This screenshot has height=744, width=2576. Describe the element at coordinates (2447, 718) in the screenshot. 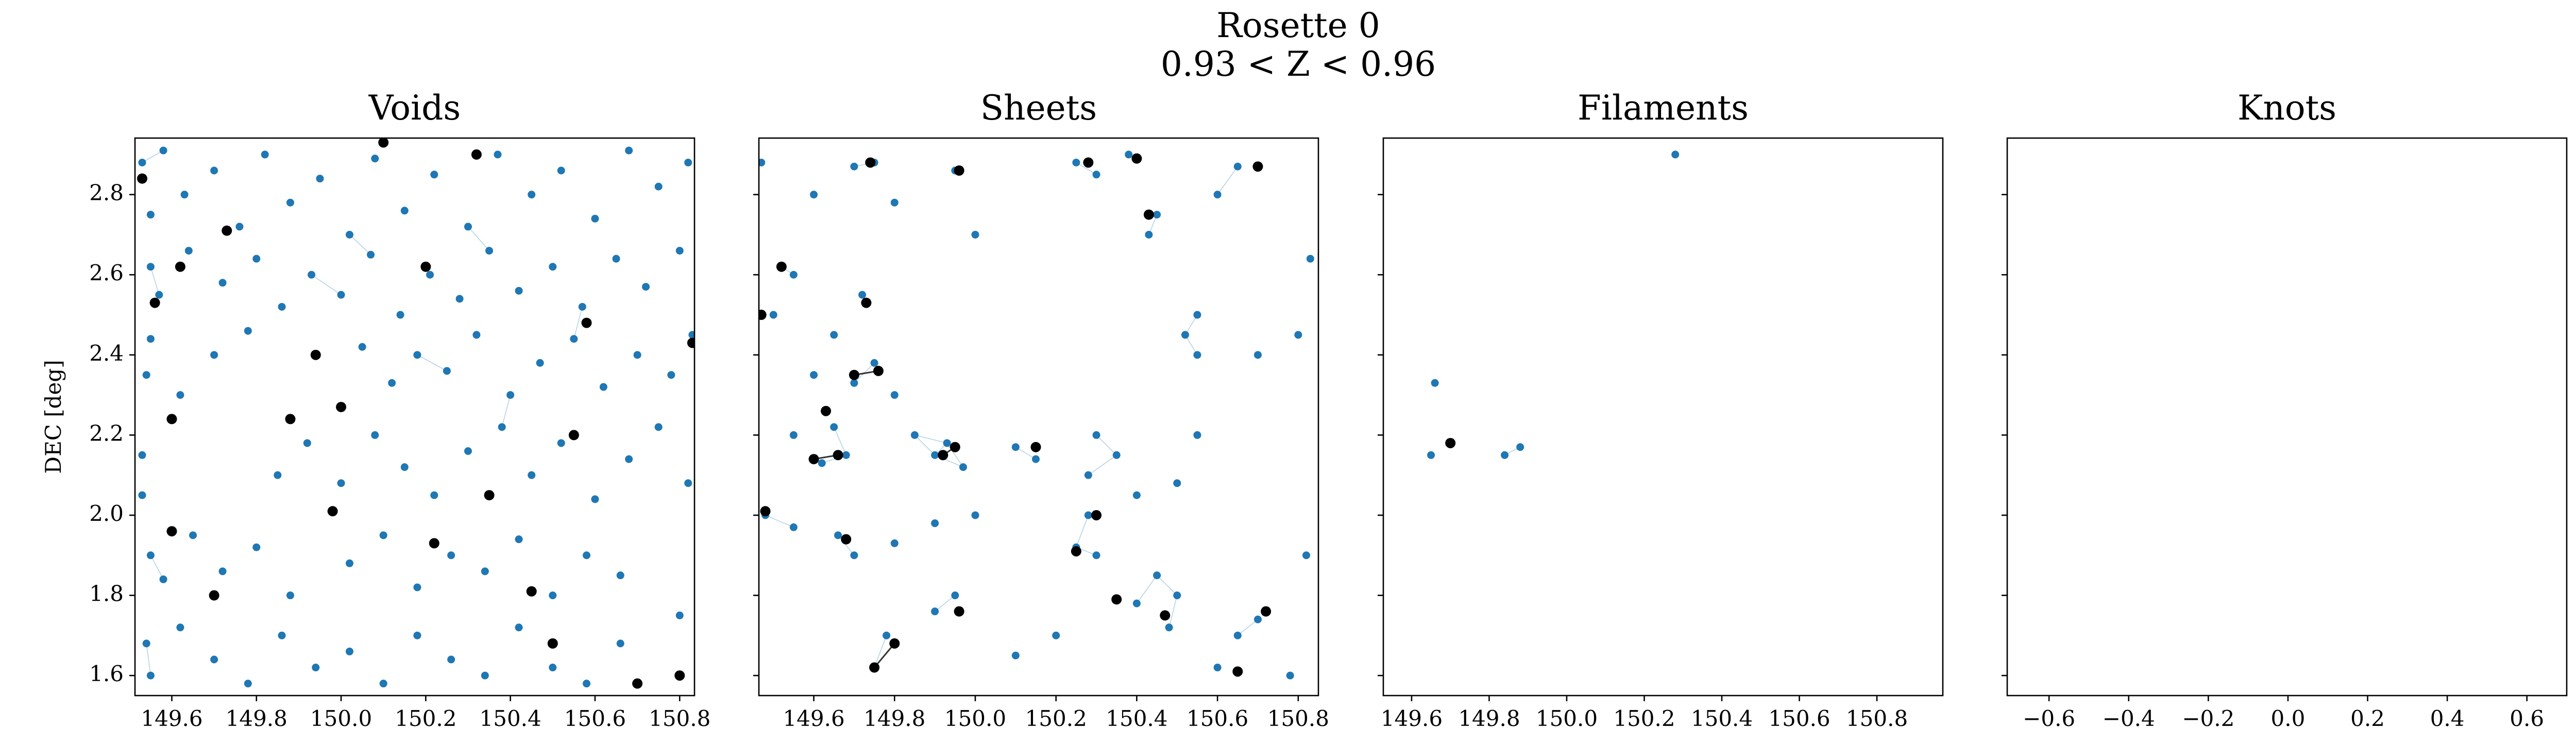

I see `x-tick-label: 0.4` at that location.